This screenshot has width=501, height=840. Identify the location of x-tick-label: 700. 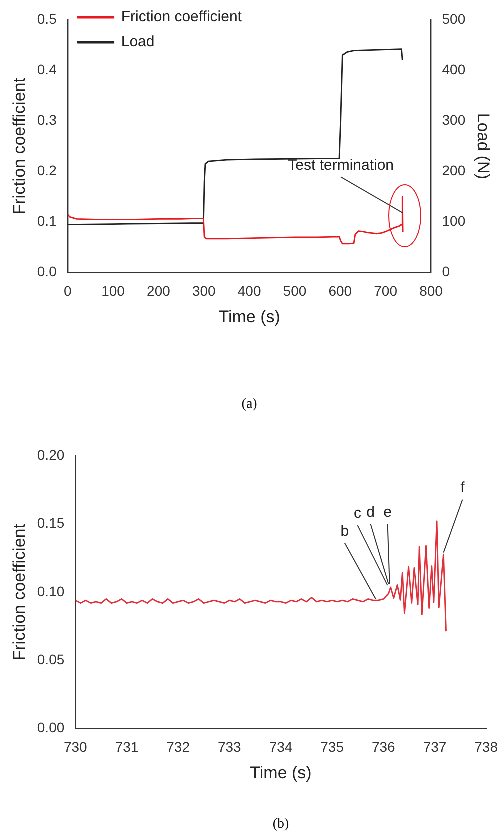
(386, 291).